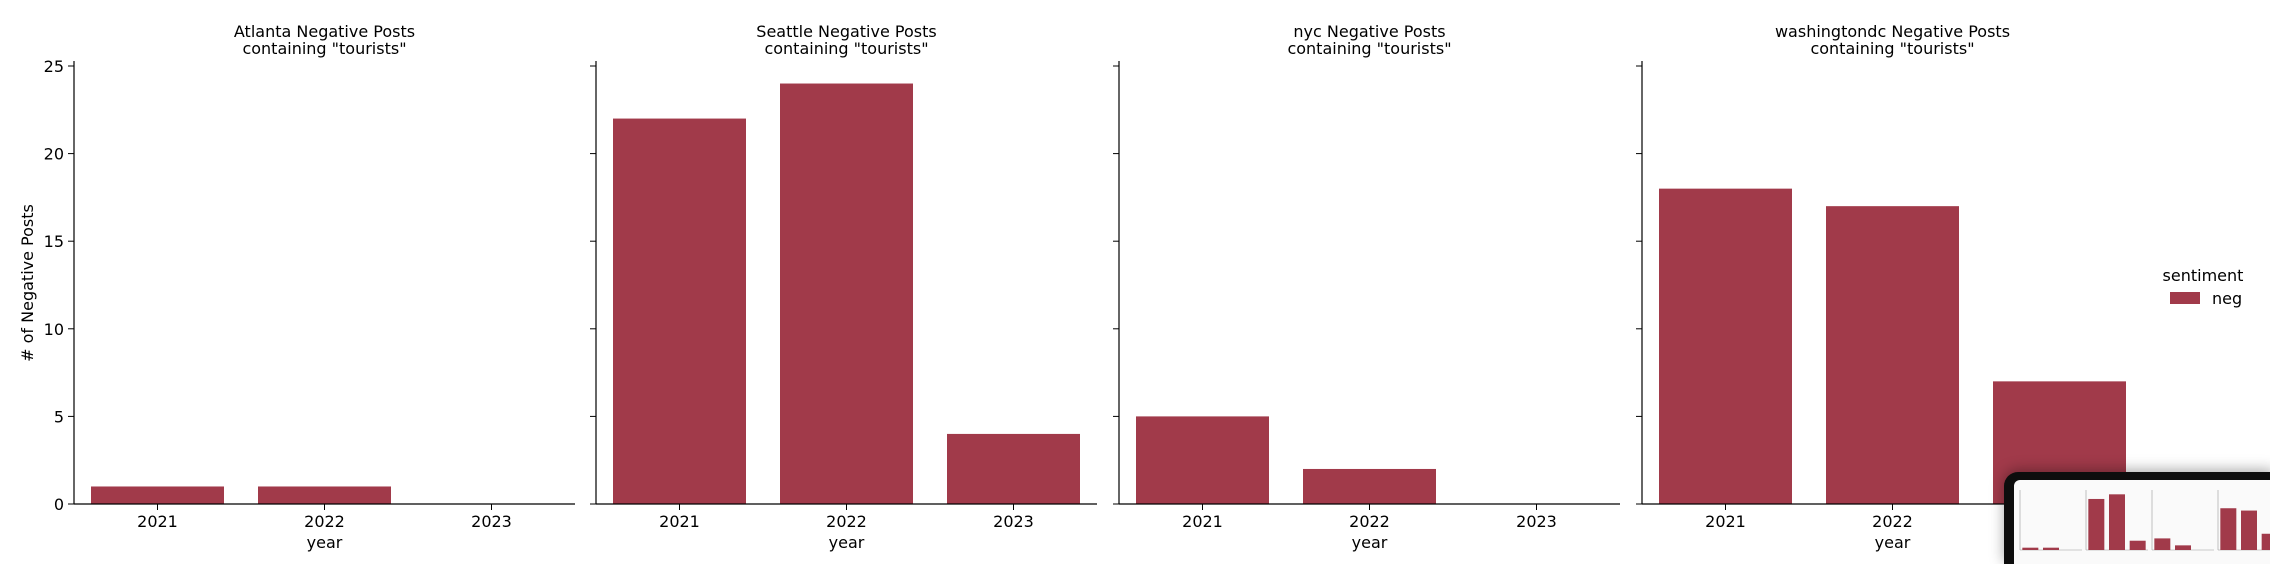  What do you see at coordinates (59, 504) in the screenshot?
I see `y-tick-label: 0` at bounding box center [59, 504].